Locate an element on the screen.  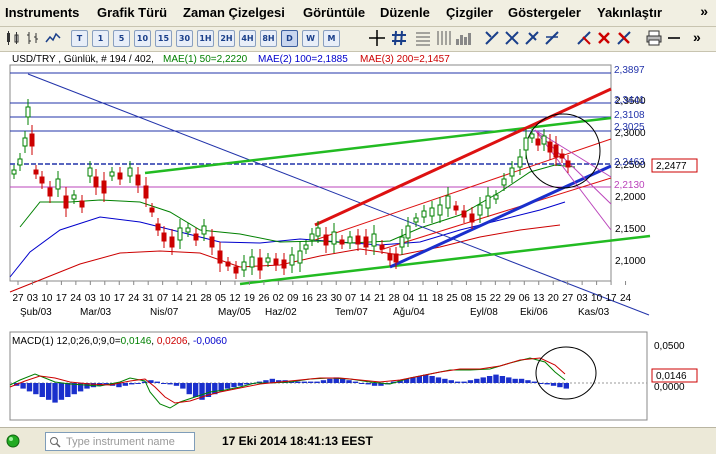
month-label: Eyl/08 is located at coordinates (484, 312).